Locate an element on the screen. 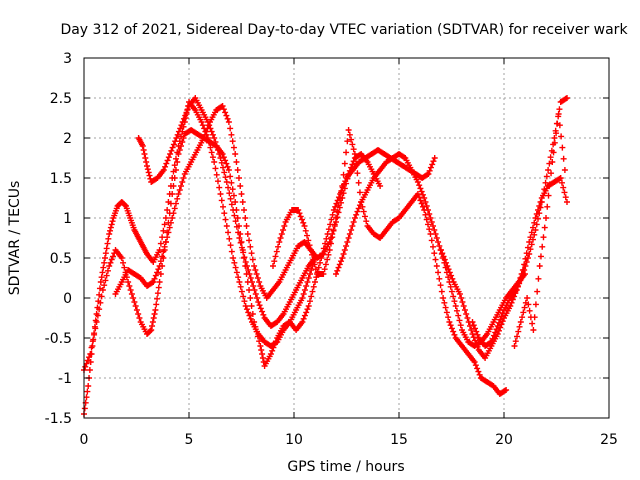 The image size is (640, 480). y-tick-labels: -1.5 -1 -0.5 0 0.5 1 1.5 2 2.5 3 is located at coordinates (58, 239).